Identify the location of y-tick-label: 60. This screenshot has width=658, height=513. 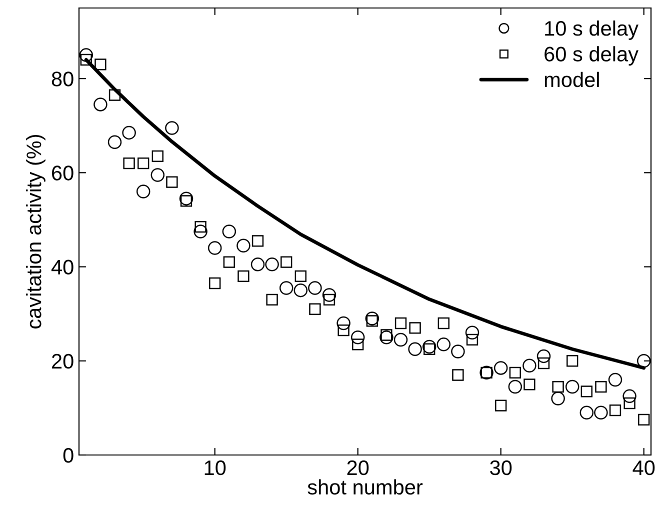
(63, 173).